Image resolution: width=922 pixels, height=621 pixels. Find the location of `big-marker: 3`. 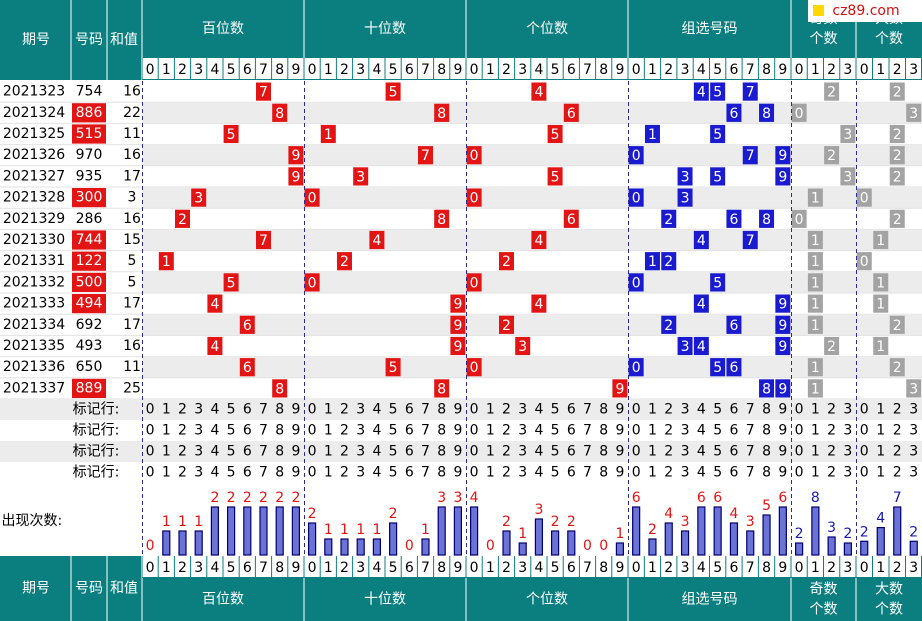

big-marker: 3 is located at coordinates (913, 114).